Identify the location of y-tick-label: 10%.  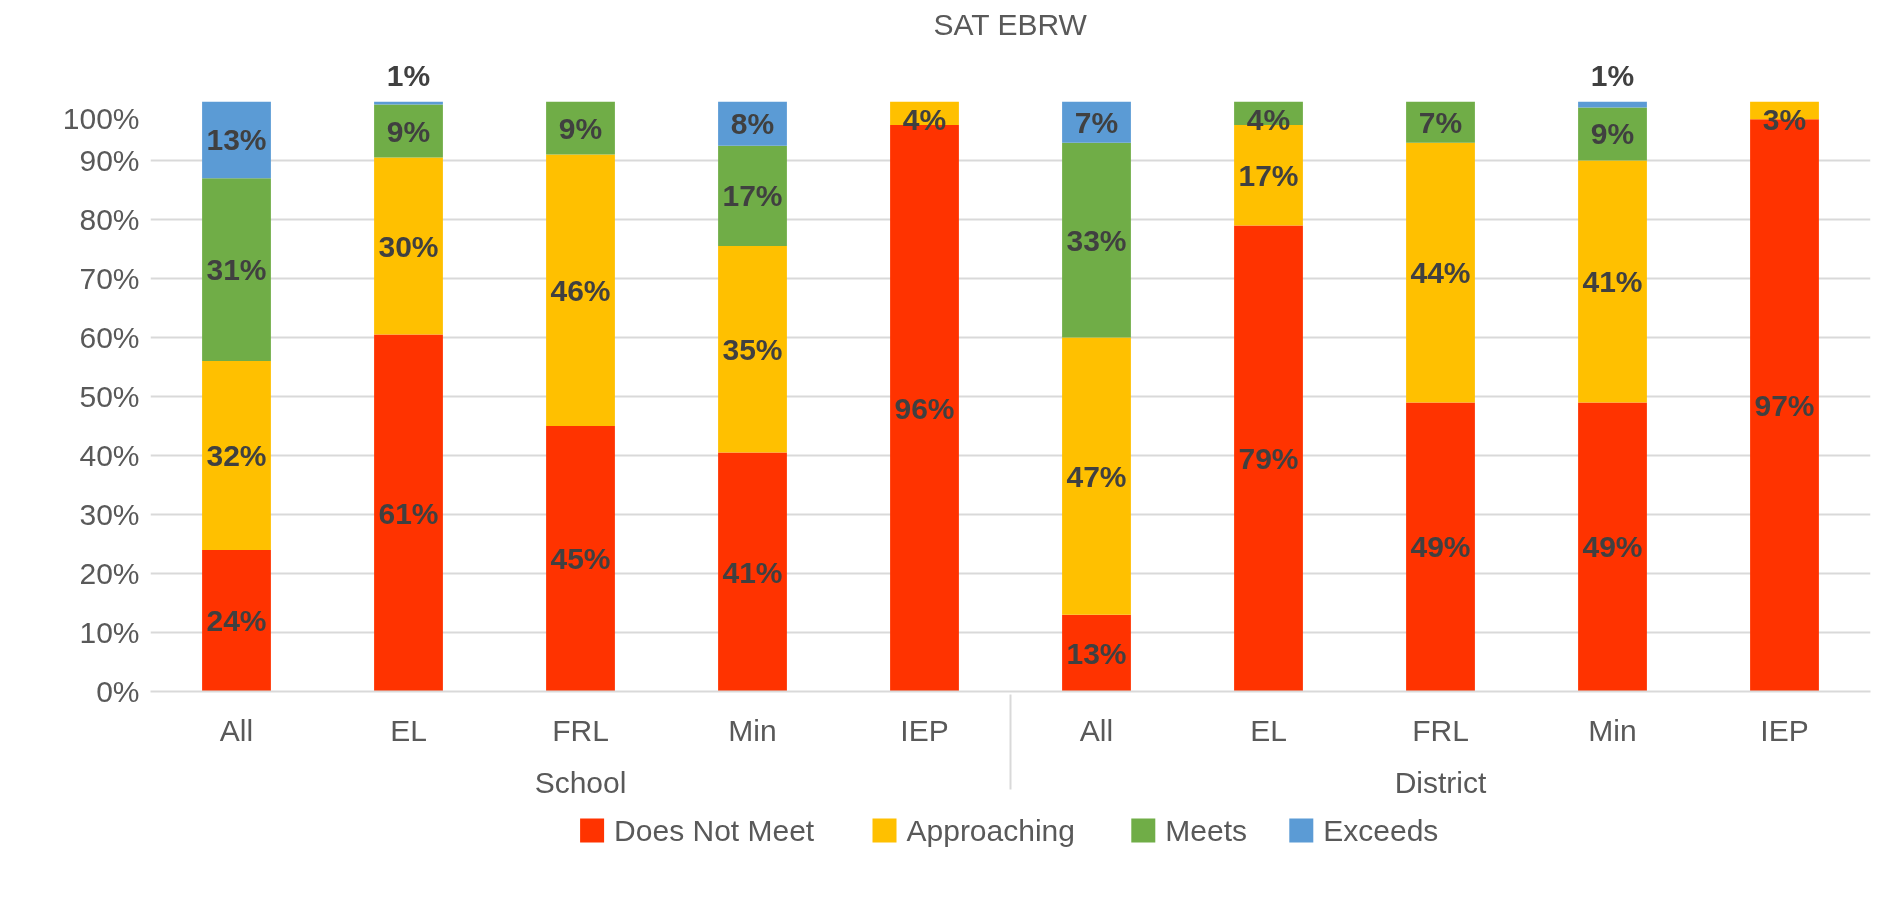
(109, 632).